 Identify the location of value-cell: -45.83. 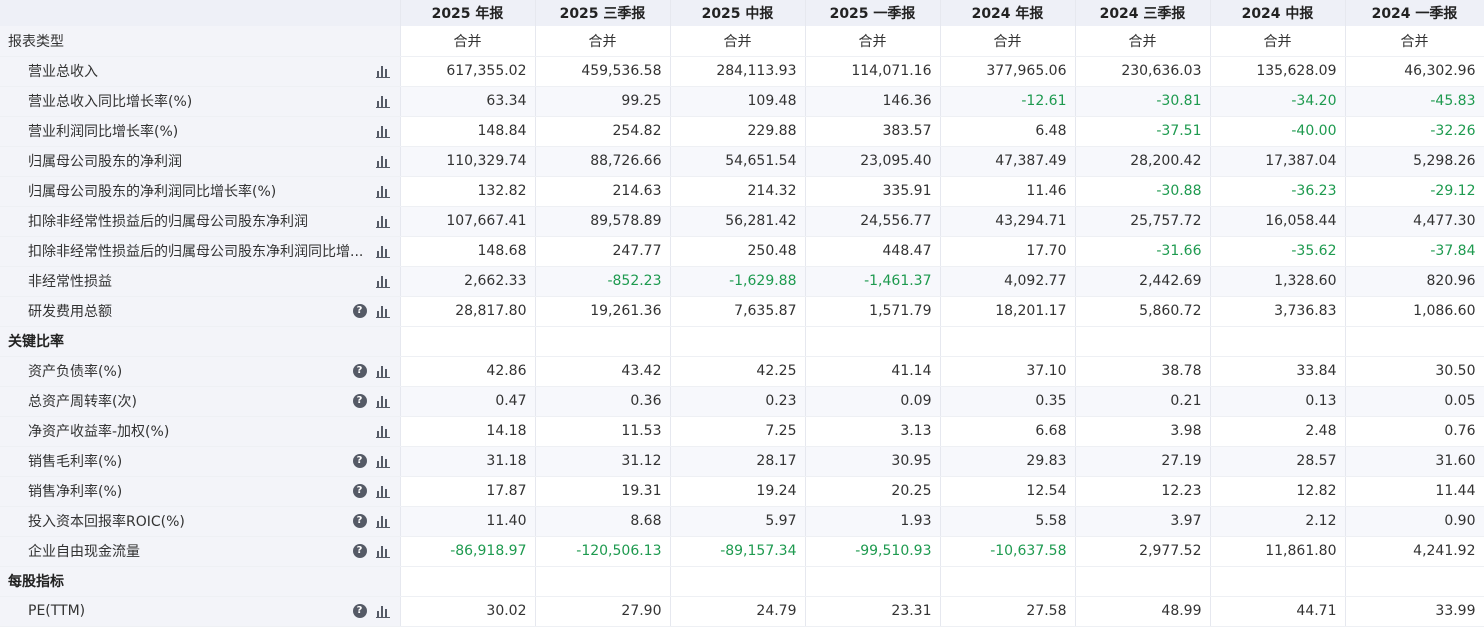
(1414, 101).